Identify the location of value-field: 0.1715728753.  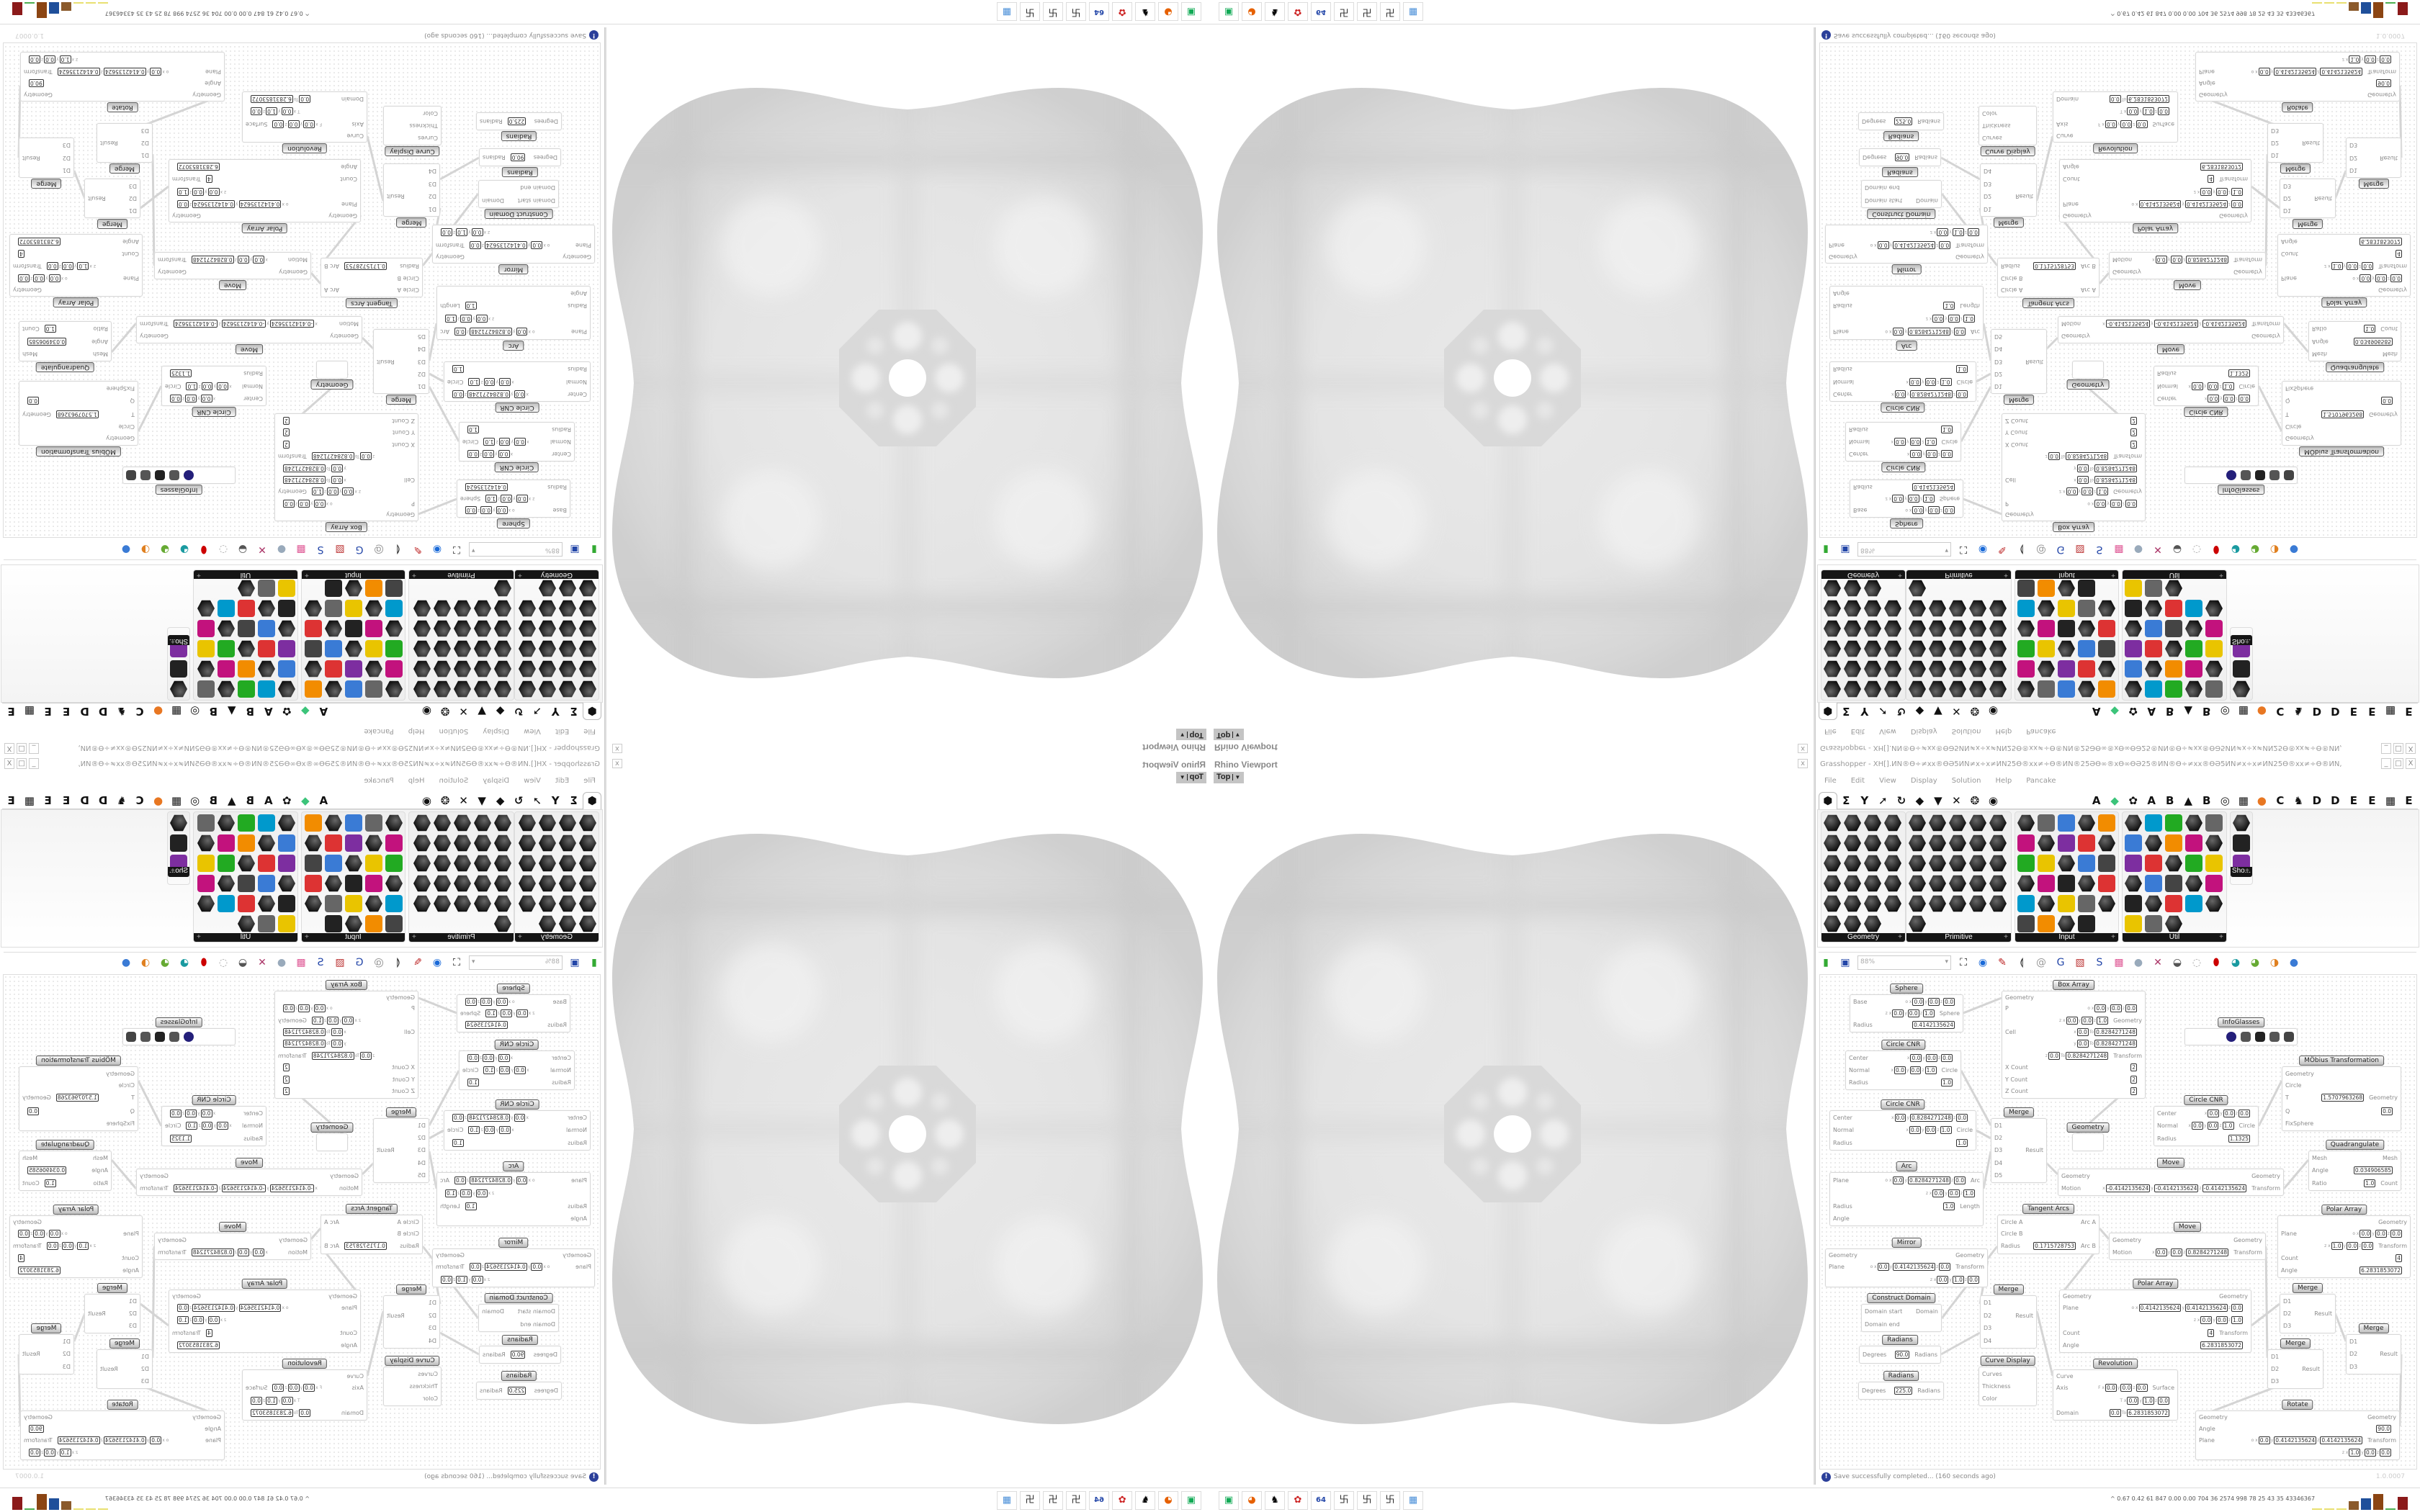
(2054, 265).